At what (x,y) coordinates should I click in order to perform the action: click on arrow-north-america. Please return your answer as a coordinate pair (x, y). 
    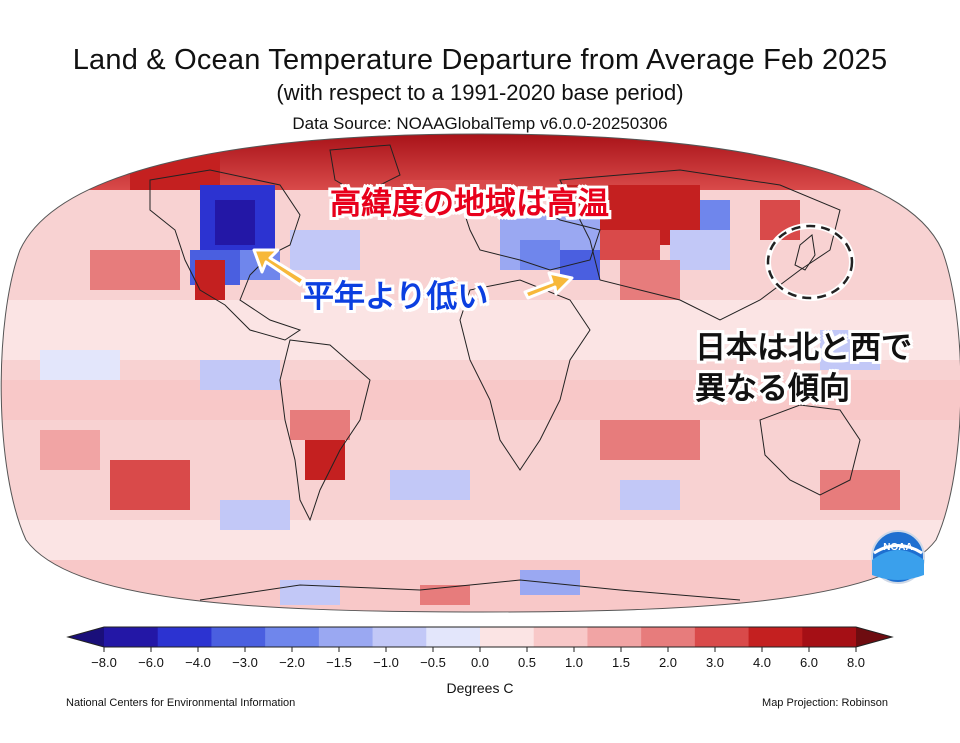
    Looking at the image, I should click on (279, 267).